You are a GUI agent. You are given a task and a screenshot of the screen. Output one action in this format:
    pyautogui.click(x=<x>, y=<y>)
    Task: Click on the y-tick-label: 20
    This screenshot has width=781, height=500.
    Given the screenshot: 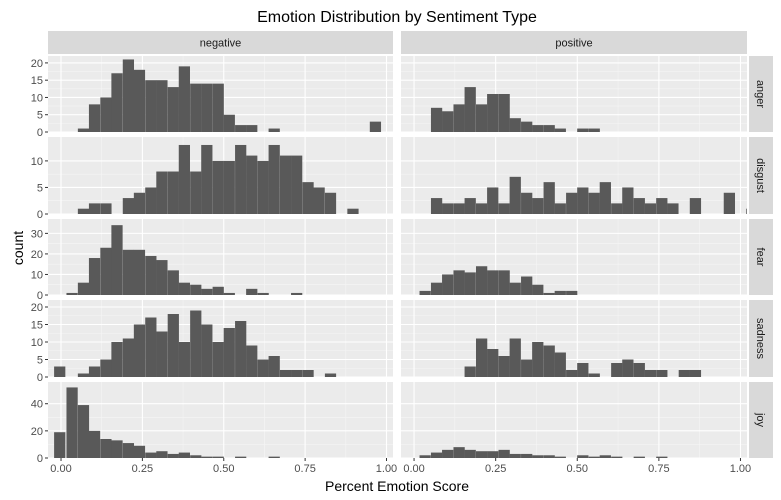 What is the action you would take?
    pyautogui.click(x=37, y=308)
    